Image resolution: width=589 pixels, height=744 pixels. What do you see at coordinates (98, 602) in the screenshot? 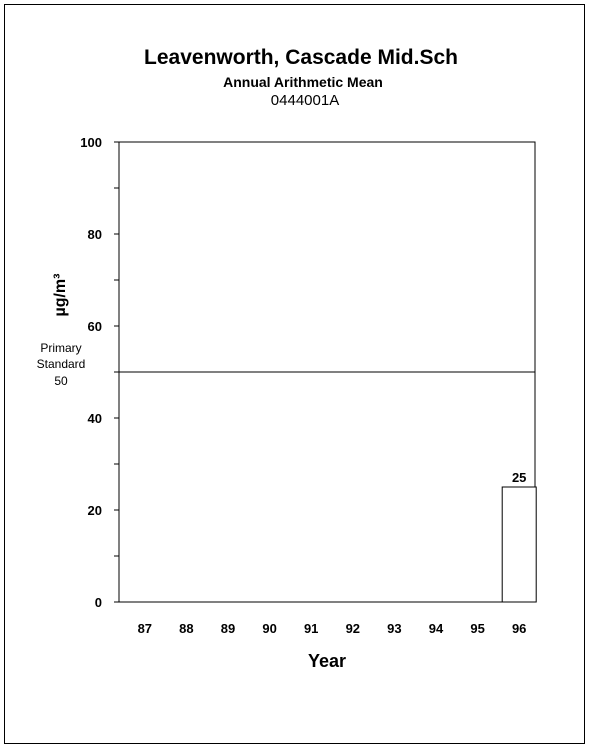
I see `y-tick-label: 0` at bounding box center [98, 602].